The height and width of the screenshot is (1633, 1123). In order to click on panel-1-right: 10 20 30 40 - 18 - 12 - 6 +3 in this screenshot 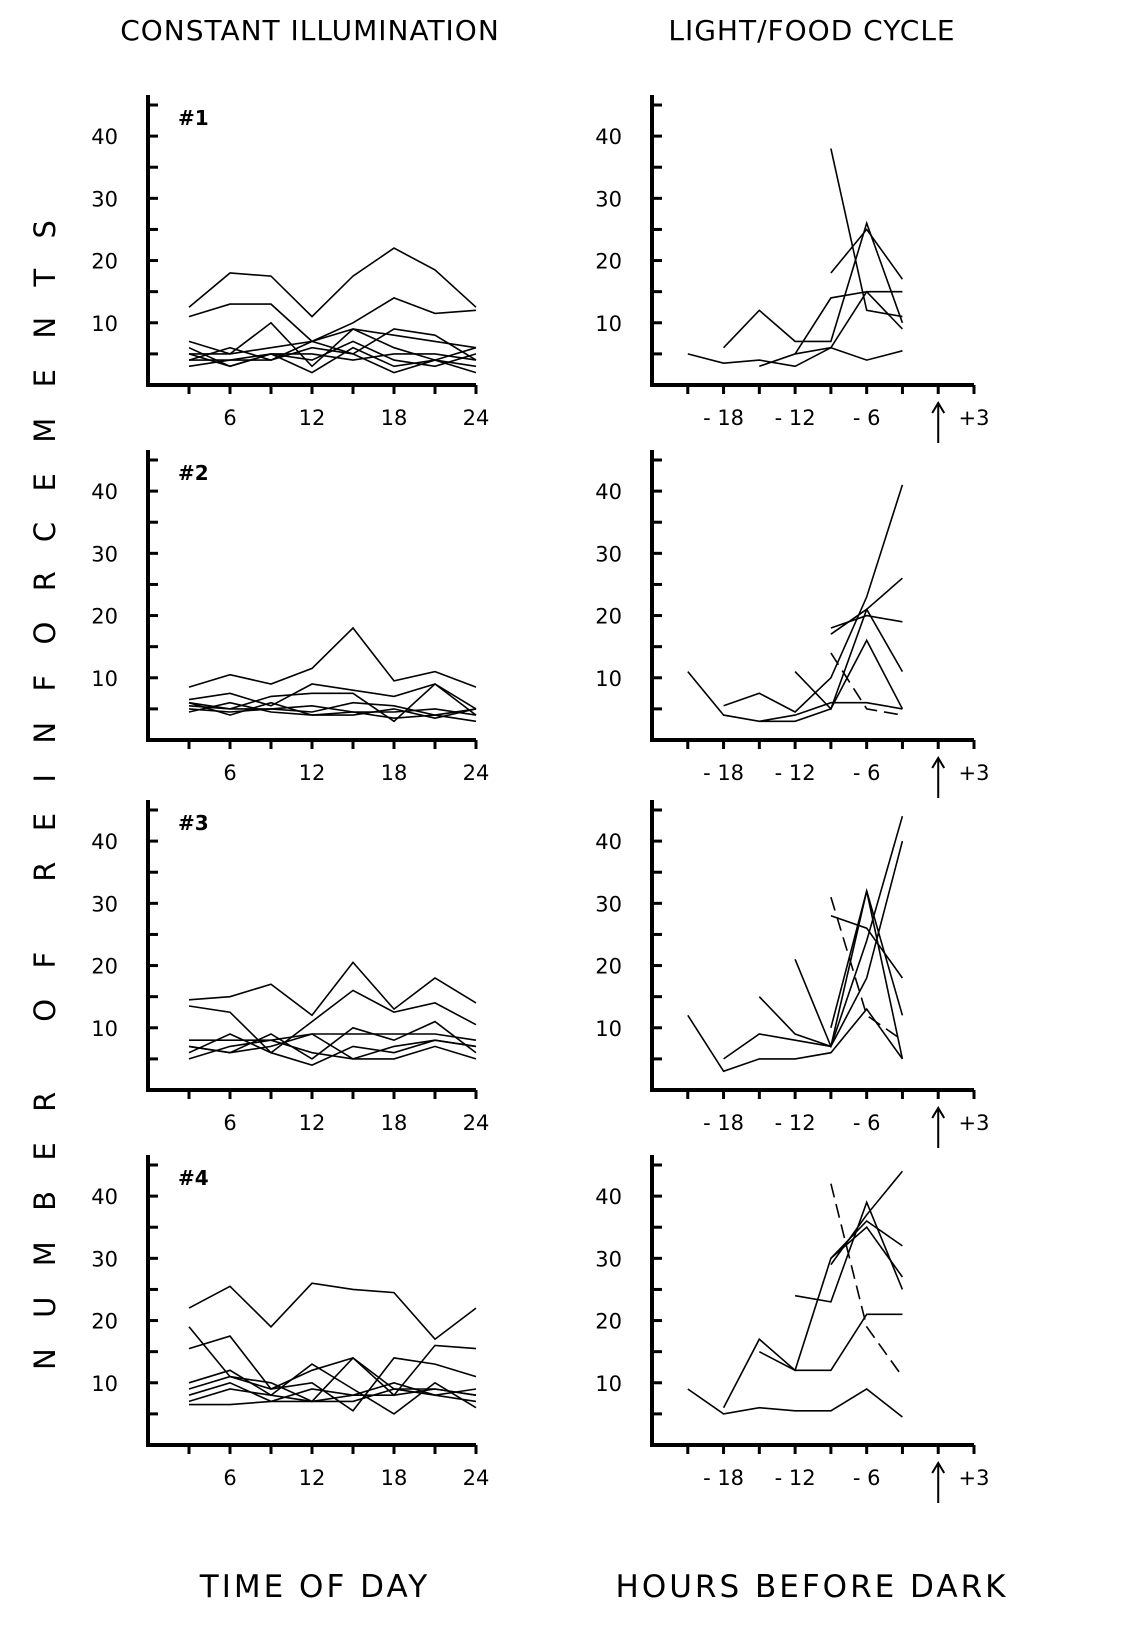, I will do `click(792, 269)`.